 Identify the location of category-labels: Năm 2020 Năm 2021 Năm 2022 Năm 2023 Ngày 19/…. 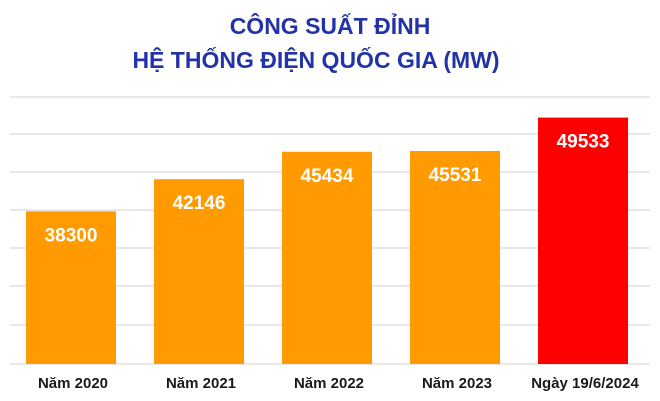
(338, 383).